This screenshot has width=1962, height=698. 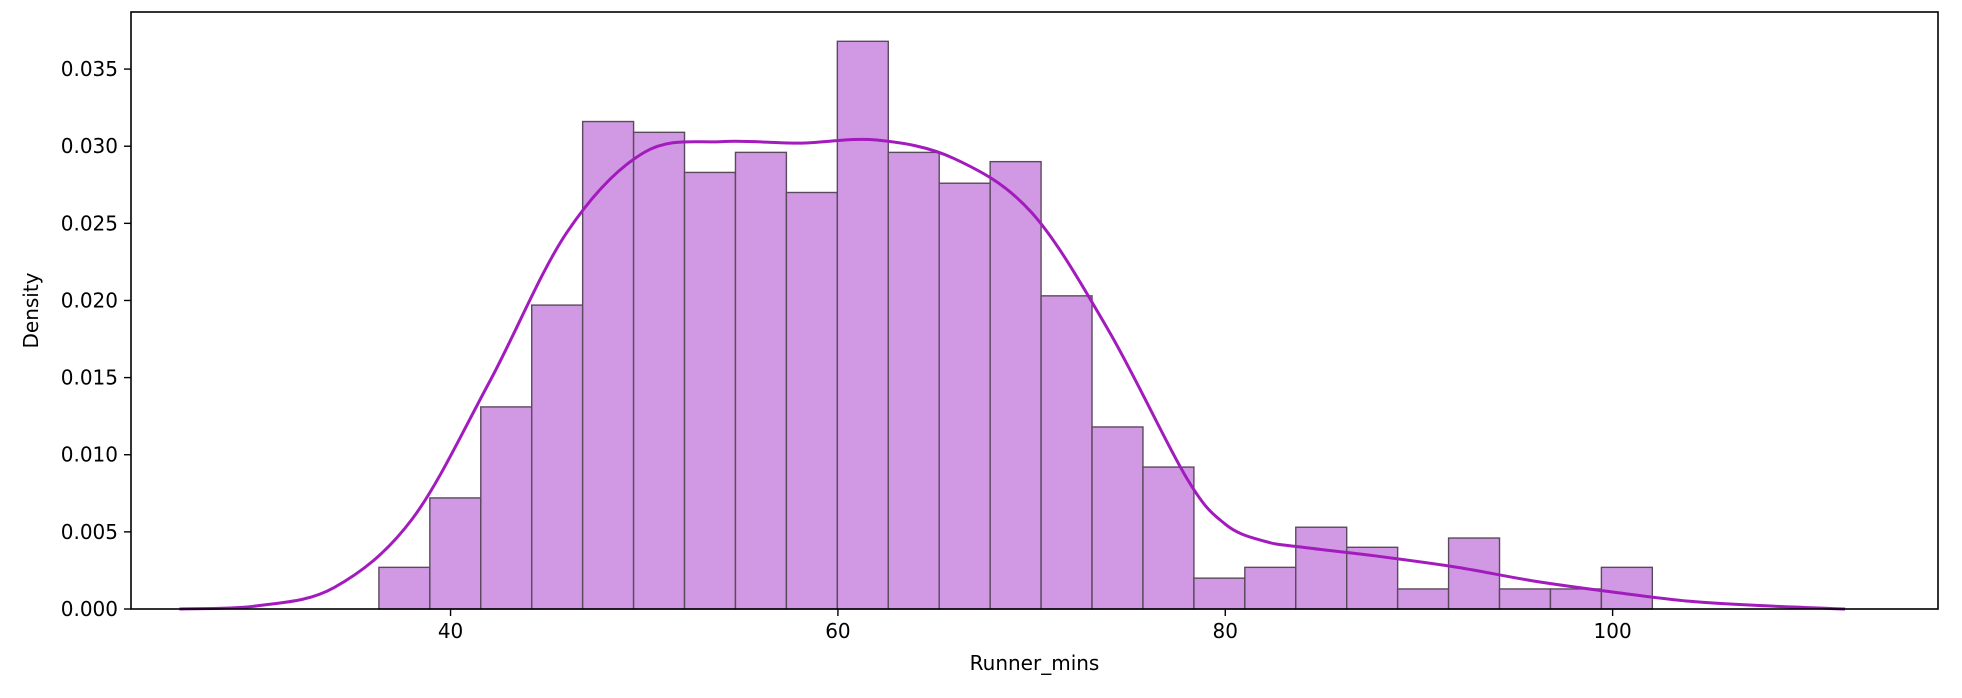 I want to click on y-tick-label: 0.010, so click(x=89, y=455).